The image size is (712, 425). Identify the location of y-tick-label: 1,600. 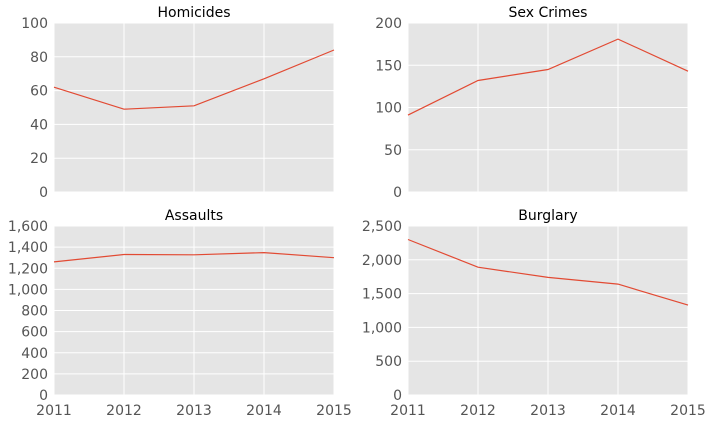
(28, 227).